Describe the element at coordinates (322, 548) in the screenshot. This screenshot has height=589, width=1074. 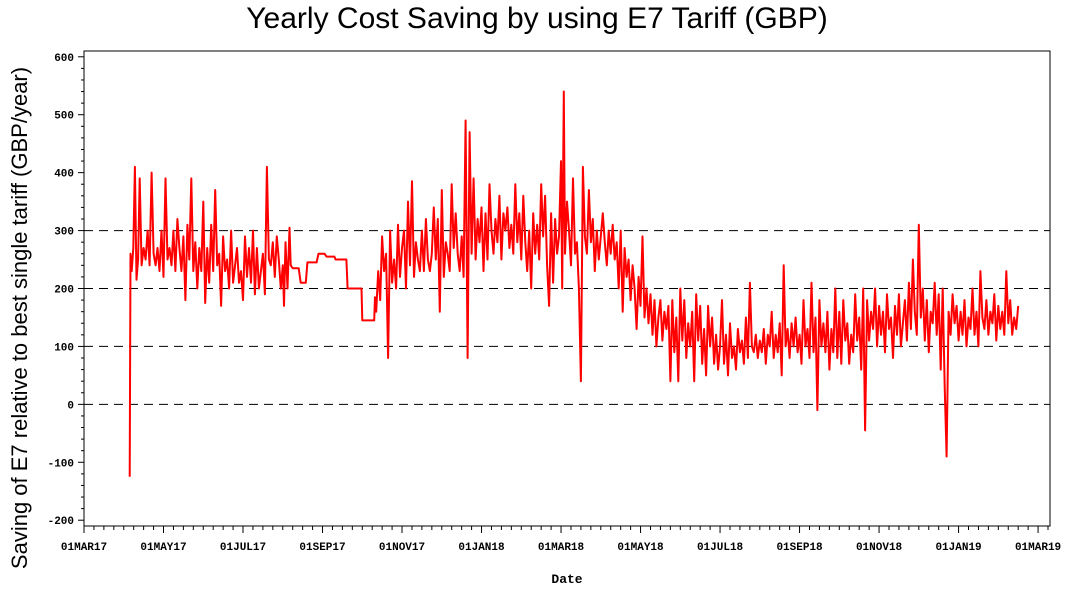
I see `x-tick-label: 01SEP17` at that location.